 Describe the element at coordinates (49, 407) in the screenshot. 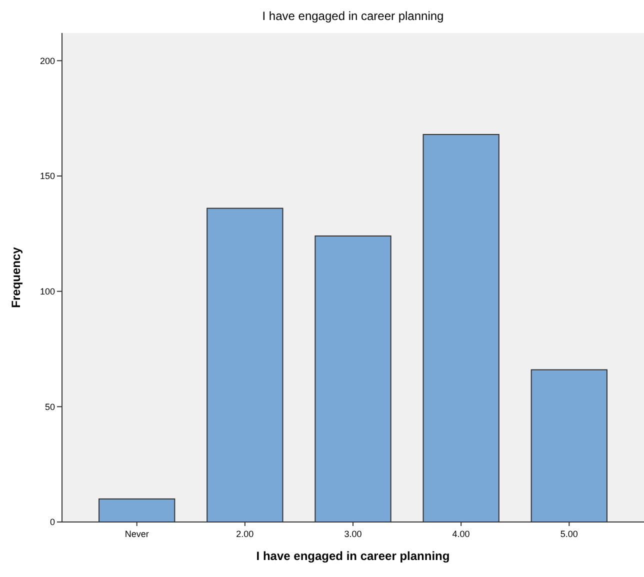

I see `y-tick-label: 50` at that location.